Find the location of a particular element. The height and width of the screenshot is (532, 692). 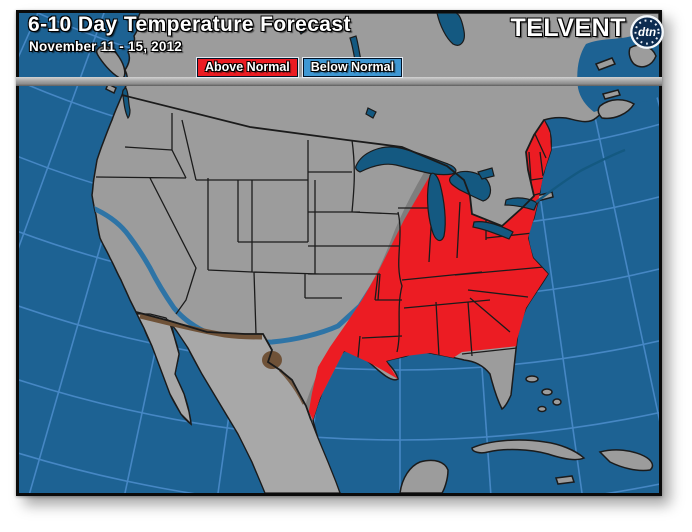

legend-above-normal: Above Normal is located at coordinates (247, 67).